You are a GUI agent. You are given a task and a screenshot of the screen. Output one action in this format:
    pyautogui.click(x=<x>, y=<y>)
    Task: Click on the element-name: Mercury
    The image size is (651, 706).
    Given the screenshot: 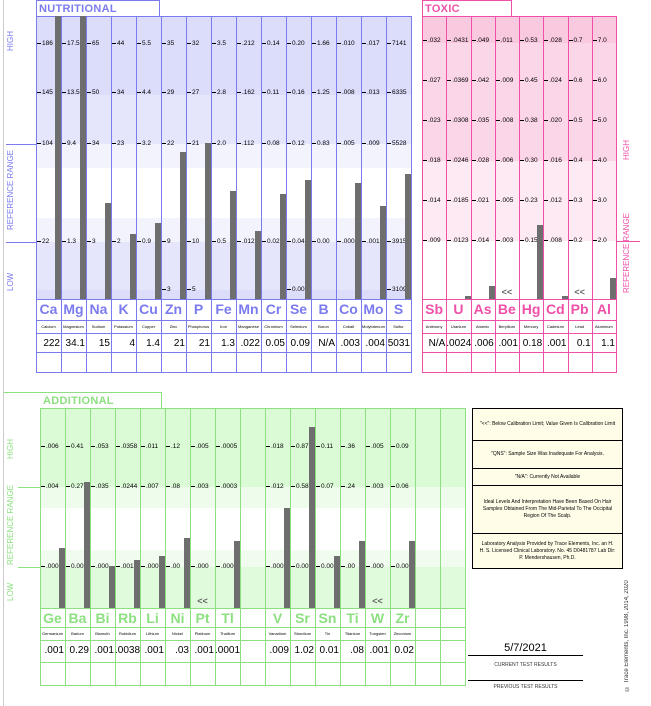 What is the action you would take?
    pyautogui.click(x=531, y=326)
    